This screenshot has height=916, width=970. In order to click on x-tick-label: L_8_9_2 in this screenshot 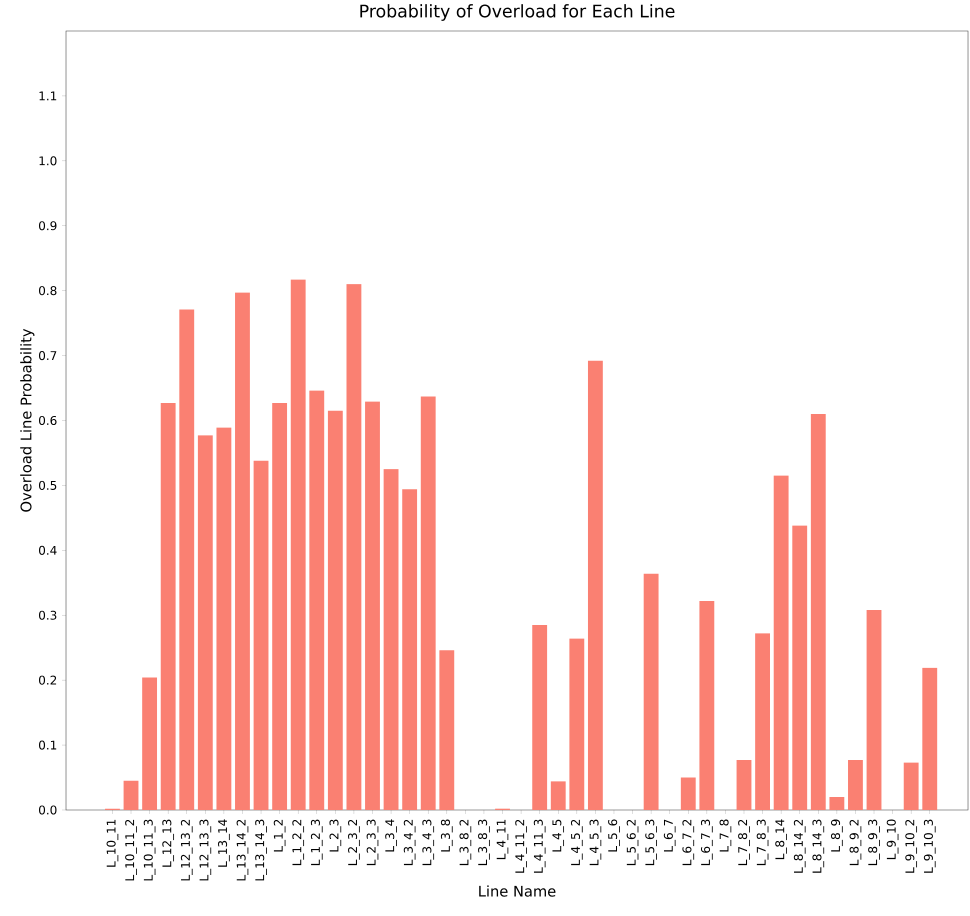, I will do `click(856, 843)`.